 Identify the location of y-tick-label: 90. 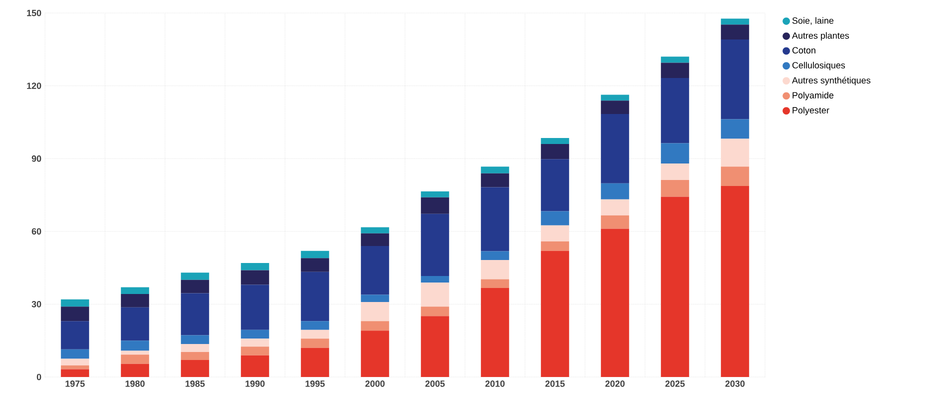
(37, 158).